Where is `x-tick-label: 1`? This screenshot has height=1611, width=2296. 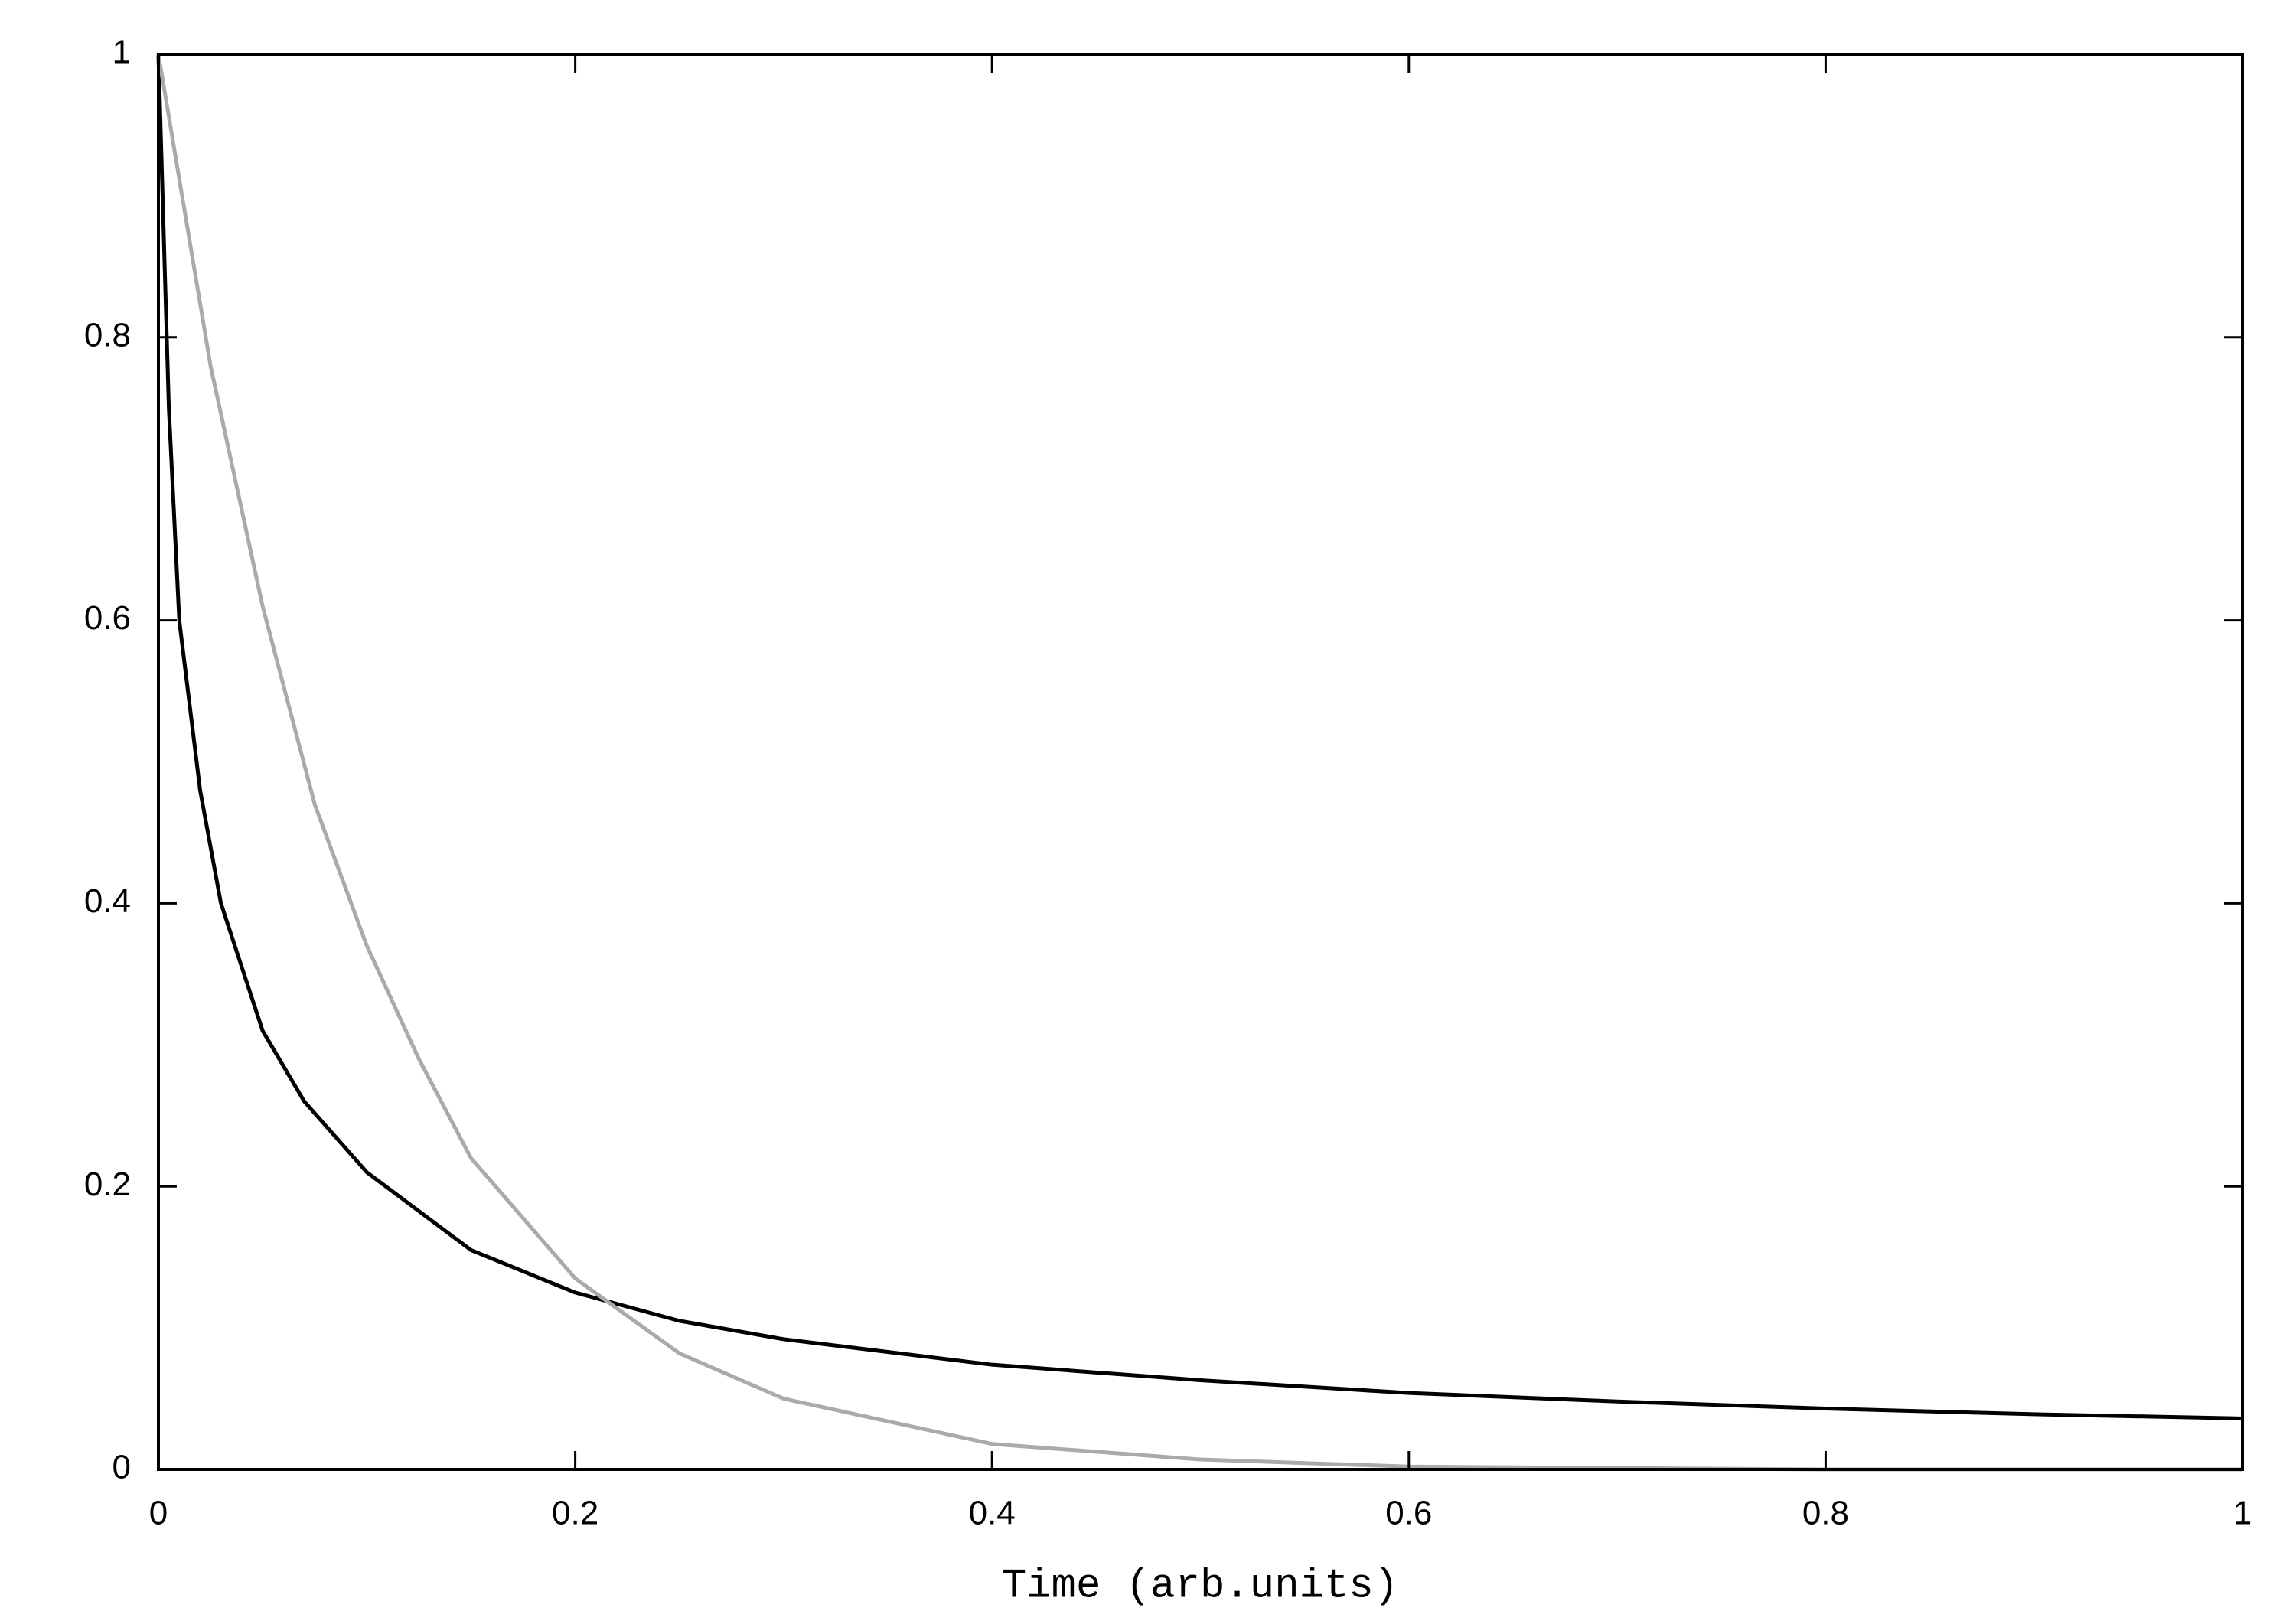 x-tick-label: 1 is located at coordinates (2242, 1513).